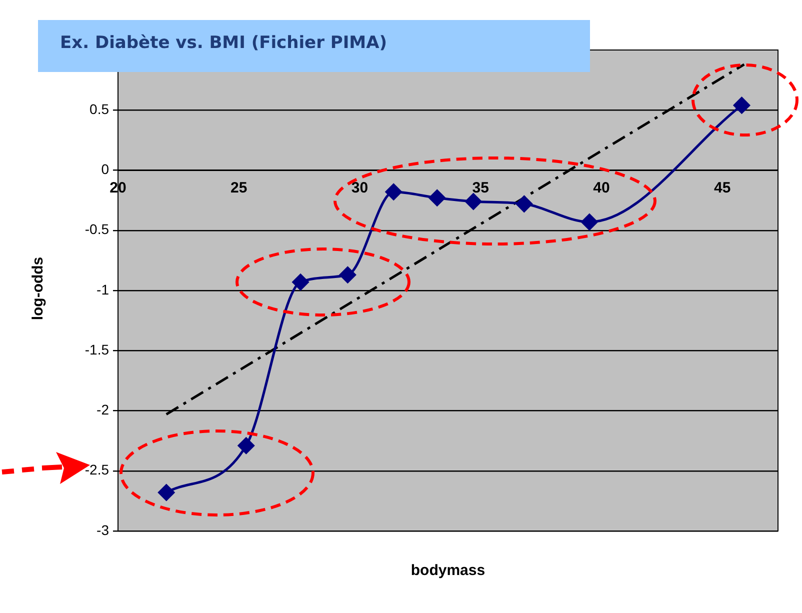 The width and height of the screenshot is (802, 613). I want to click on y-tick-label: -1.5, so click(97, 349).